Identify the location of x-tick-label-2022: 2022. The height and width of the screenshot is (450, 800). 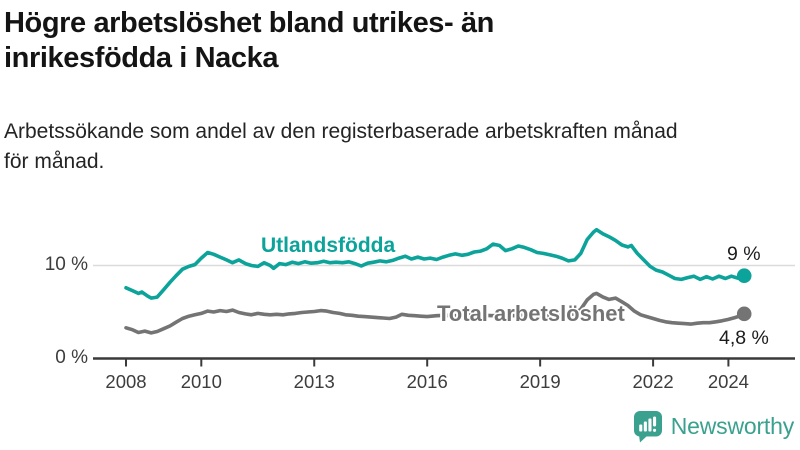
(653, 381).